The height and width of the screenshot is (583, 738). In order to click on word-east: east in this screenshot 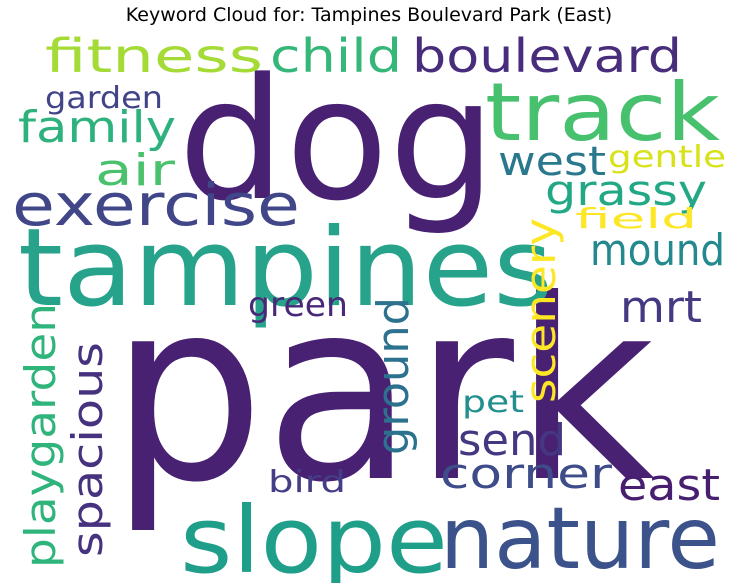, I will do `click(669, 485)`.